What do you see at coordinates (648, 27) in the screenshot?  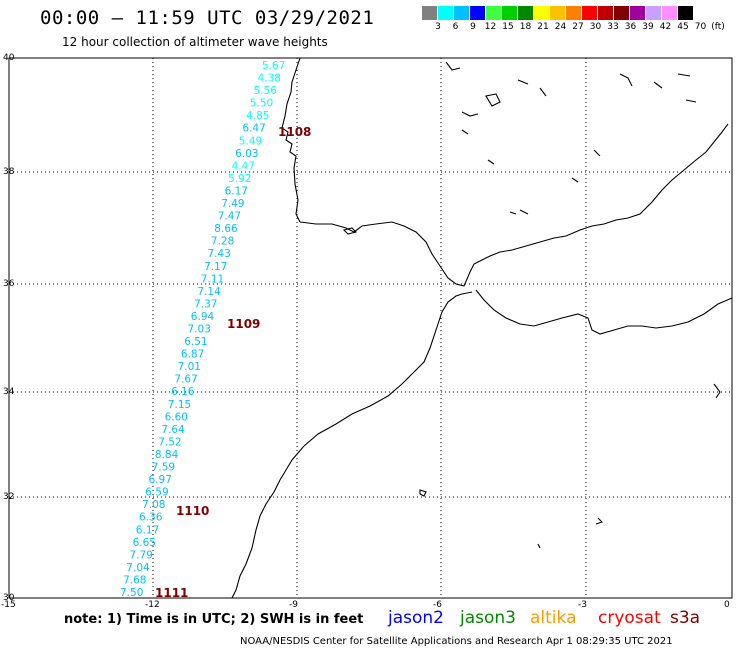 I see `scale-label: 39` at bounding box center [648, 27].